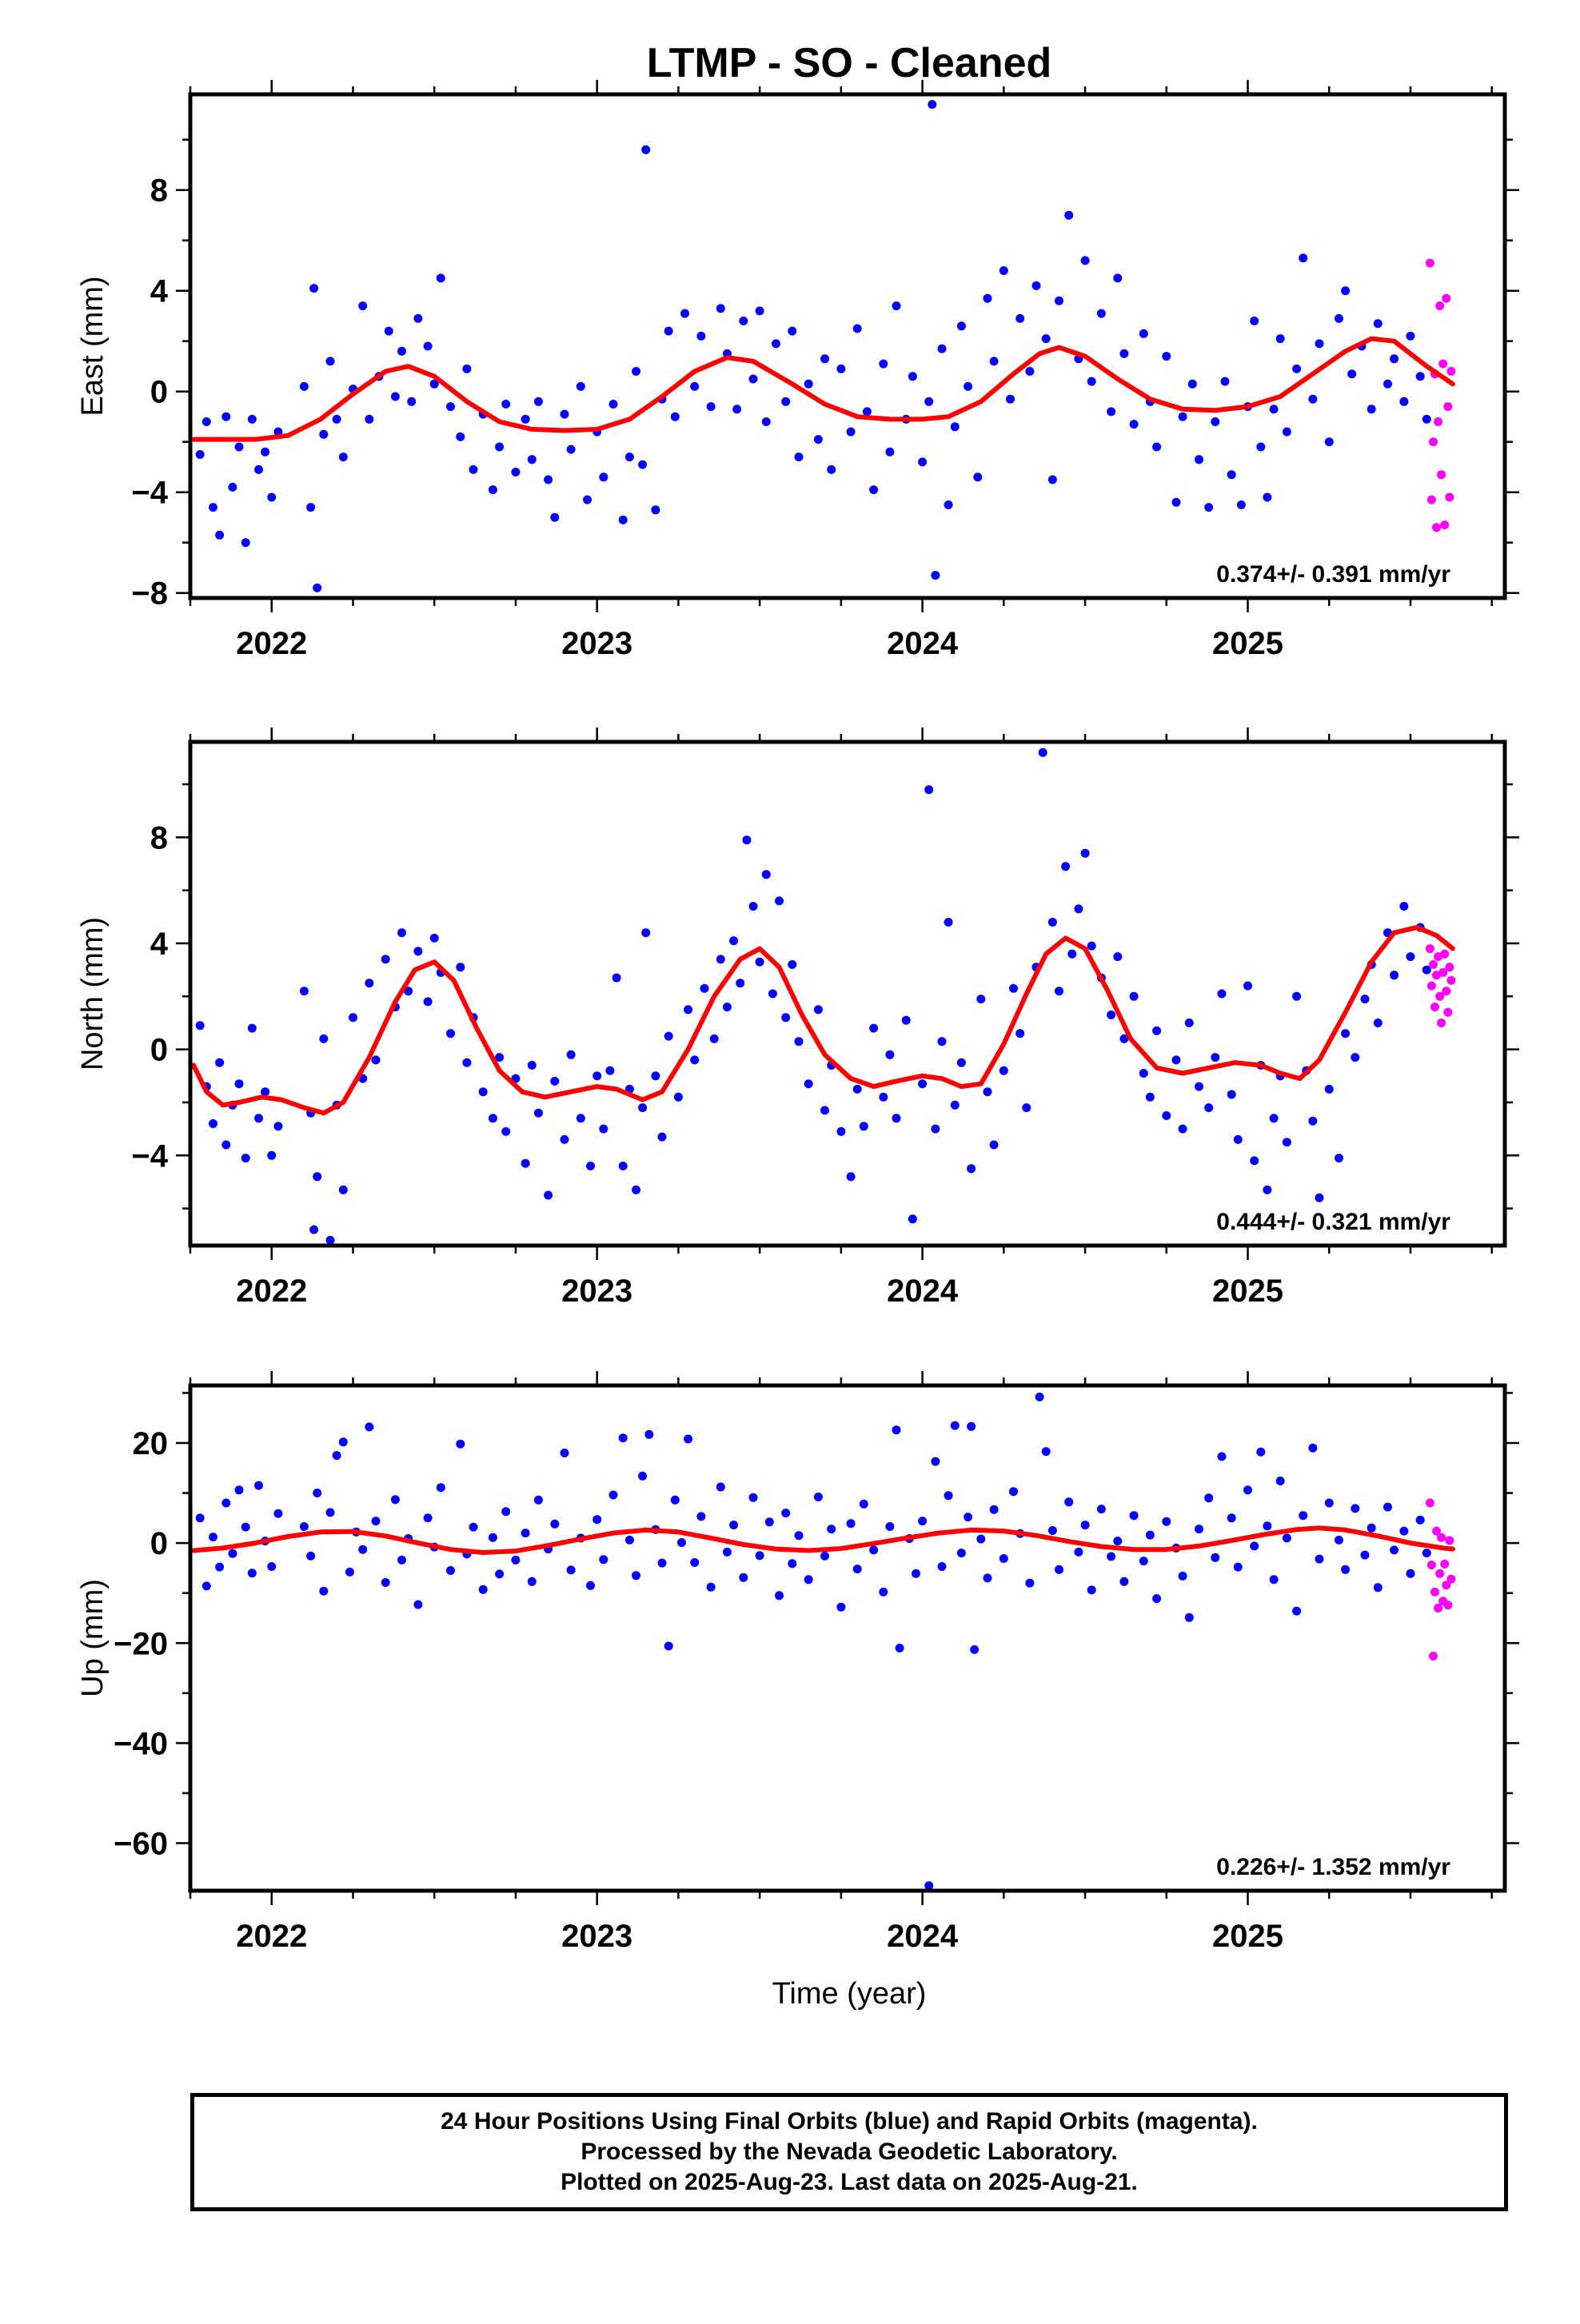 The height and width of the screenshot is (2324, 1580). I want to click on x-tick-label: 2023, so click(597, 1292).